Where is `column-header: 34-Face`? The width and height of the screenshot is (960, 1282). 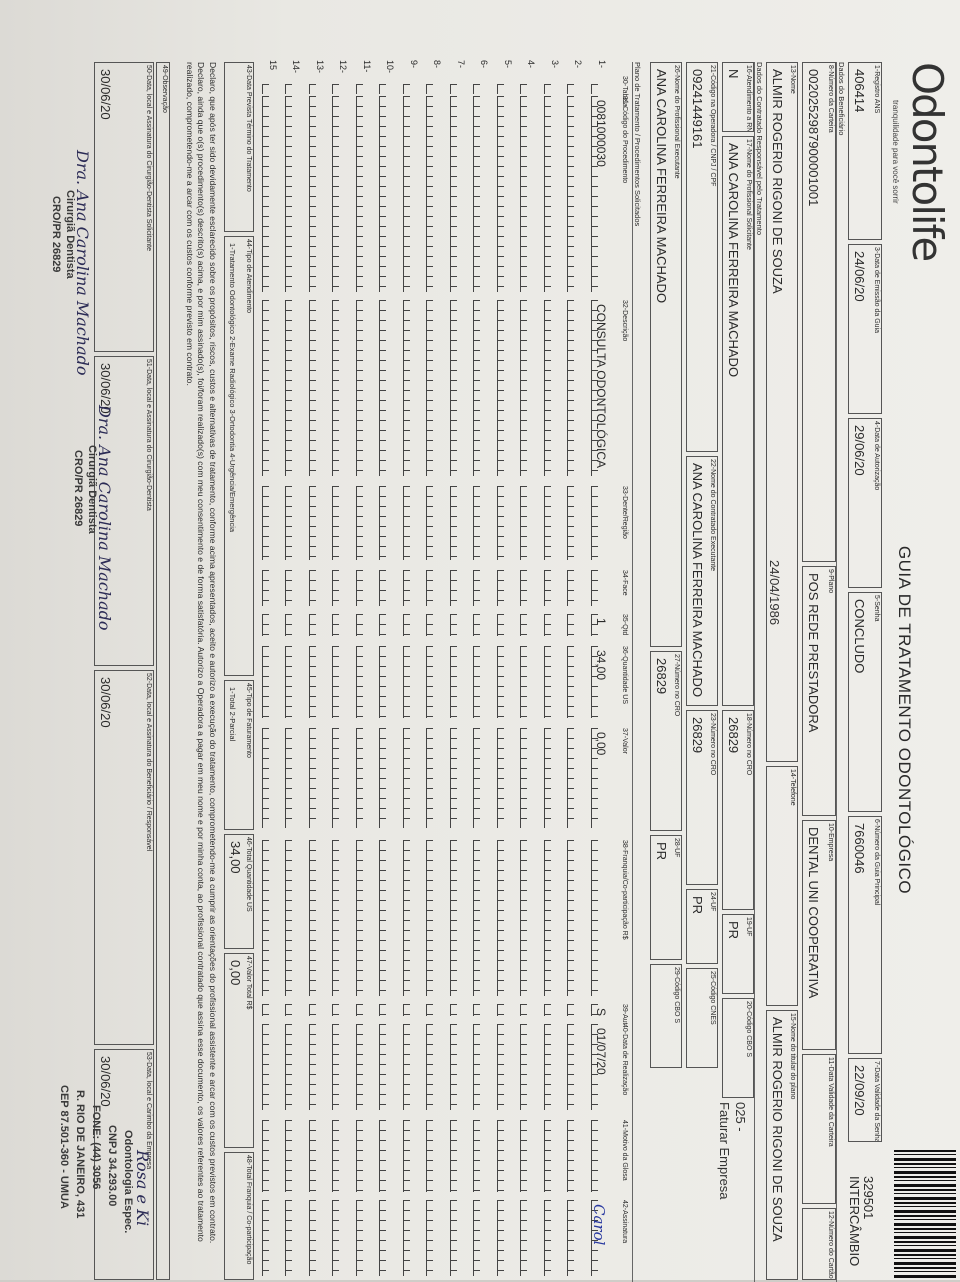 column-header: 34-Face is located at coordinates (624, 583).